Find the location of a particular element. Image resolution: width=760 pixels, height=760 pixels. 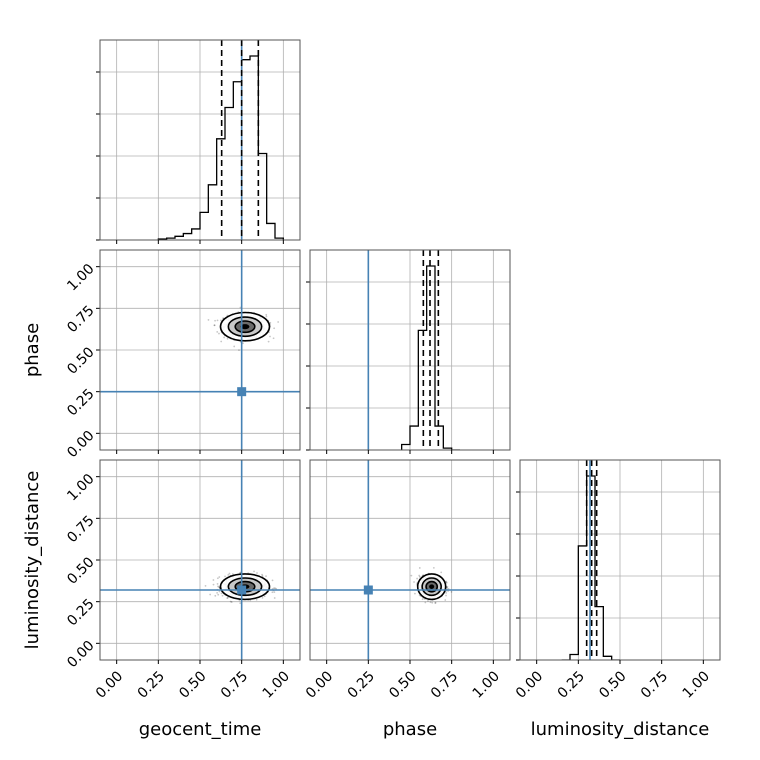

histogram-luminosity_distance is located at coordinates (590, 567).